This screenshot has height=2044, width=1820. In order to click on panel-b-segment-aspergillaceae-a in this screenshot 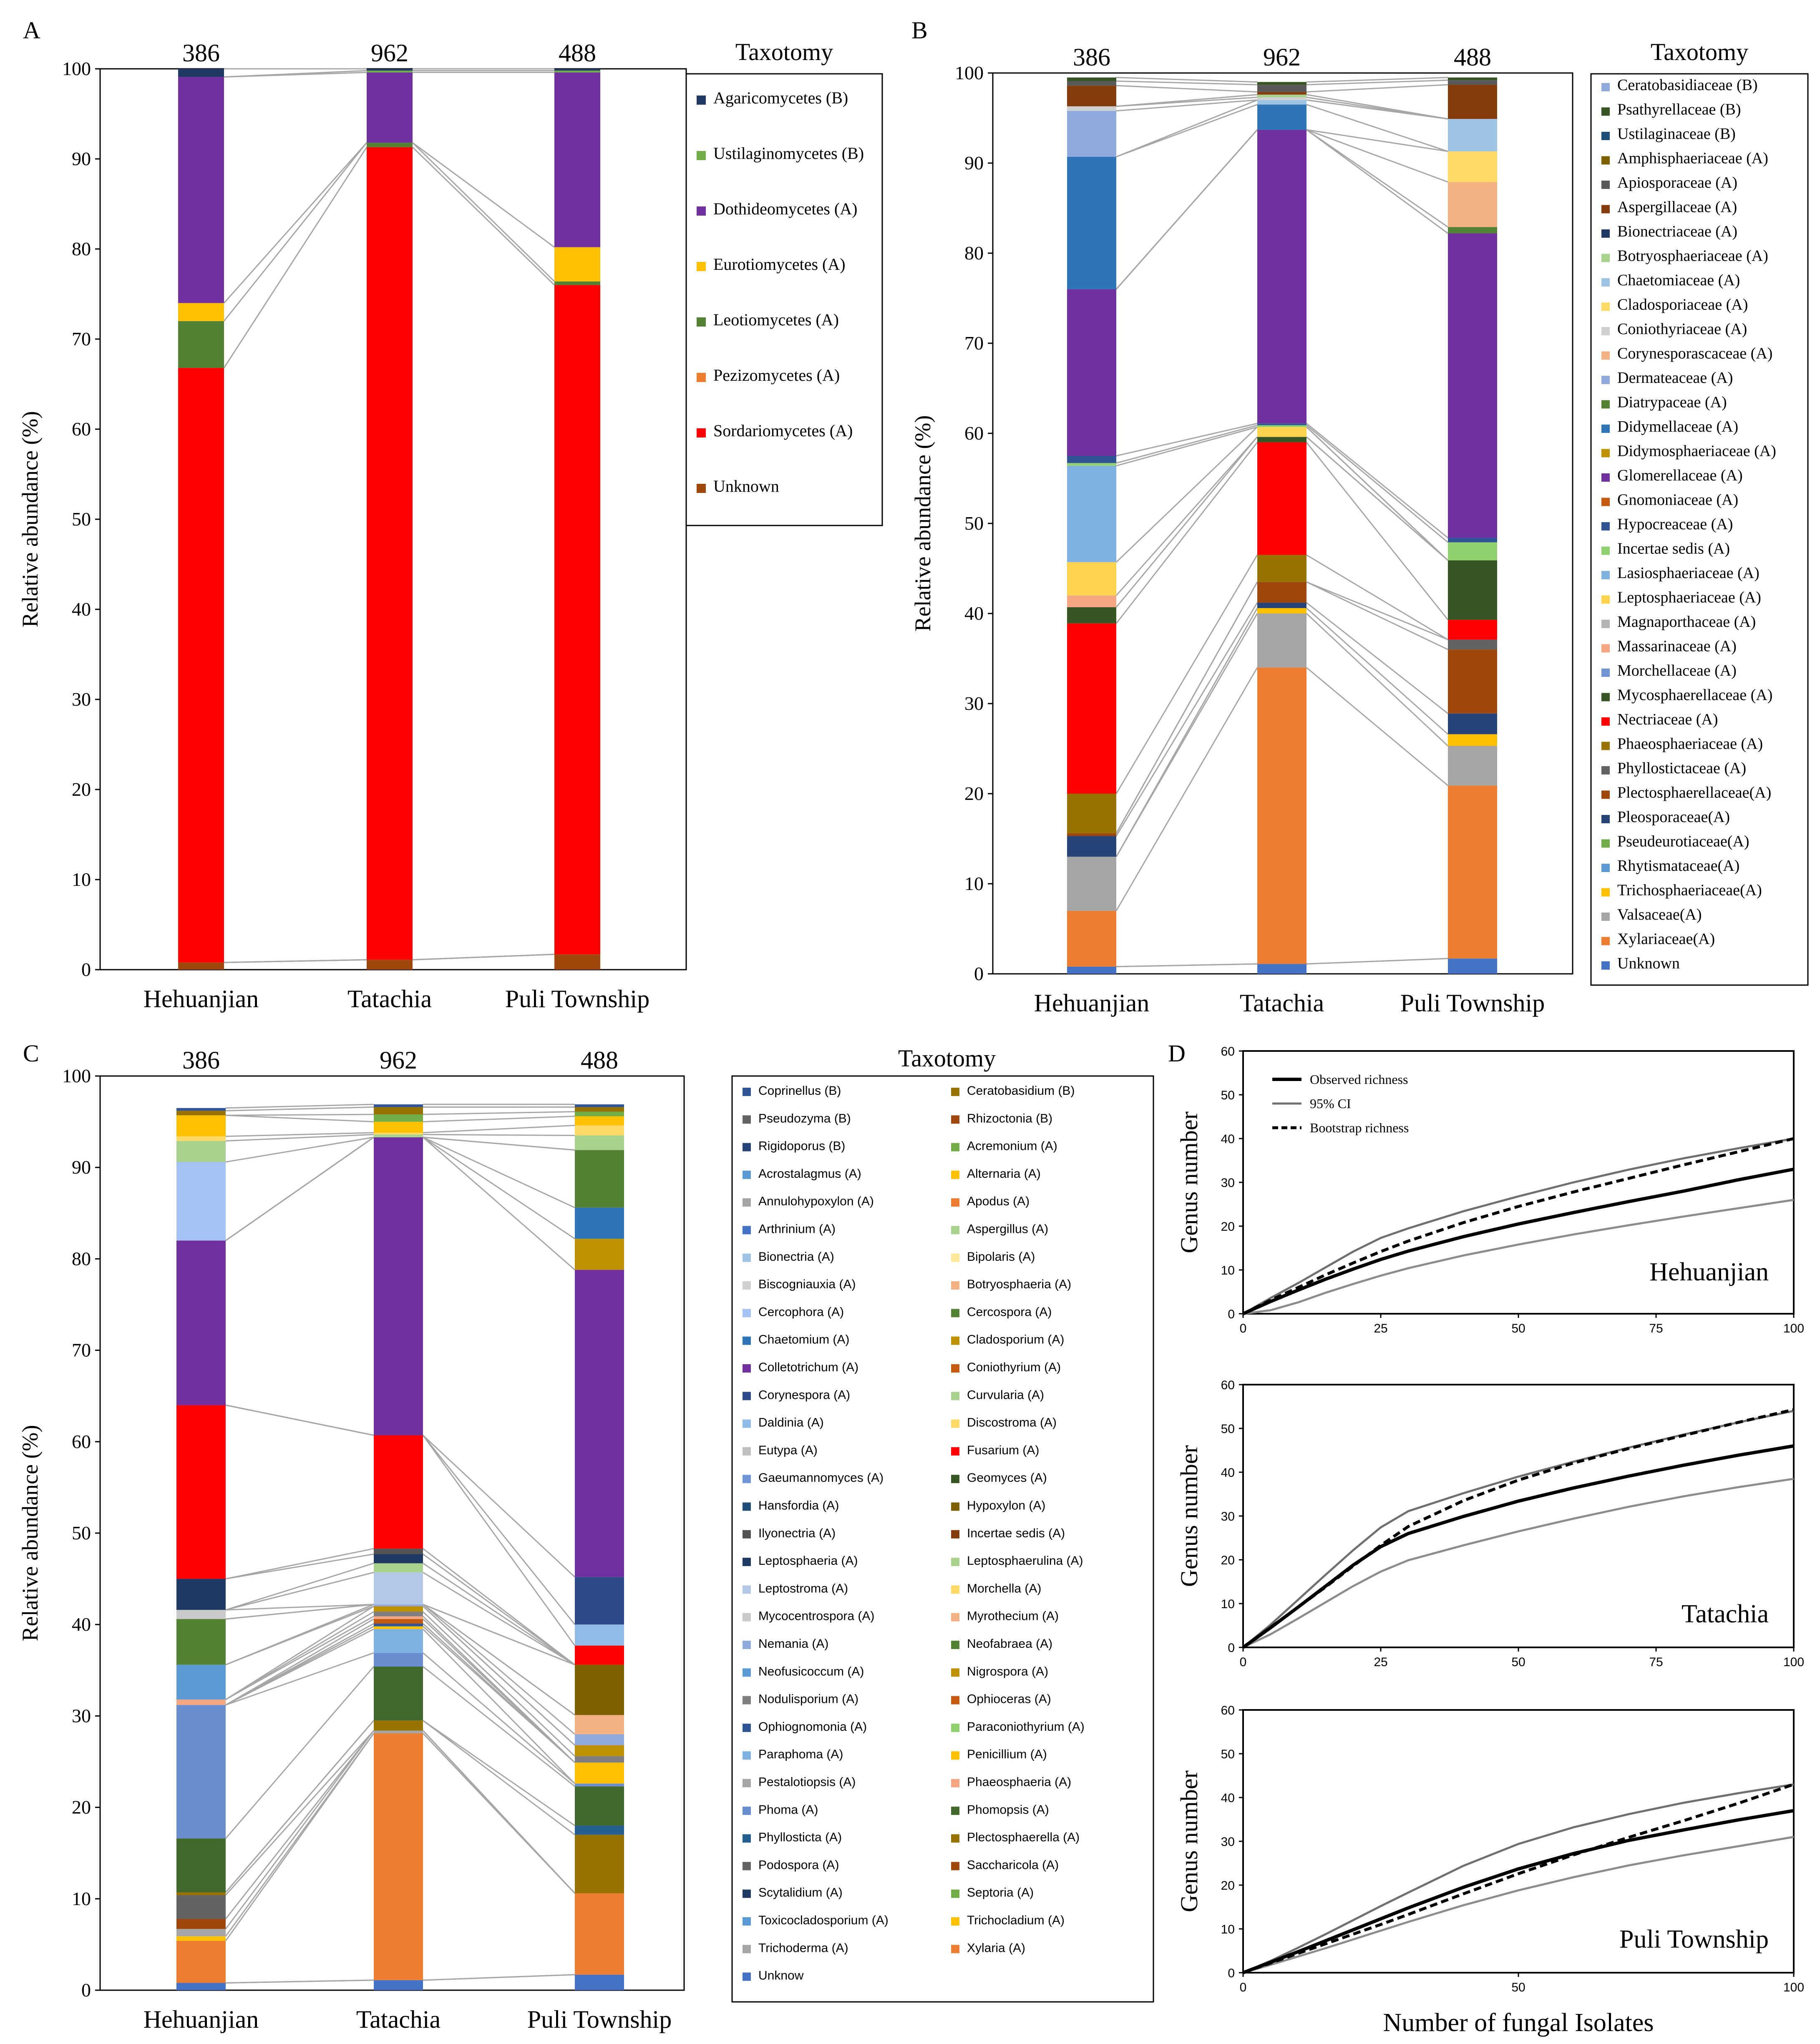, I will do `click(1281, 93)`.